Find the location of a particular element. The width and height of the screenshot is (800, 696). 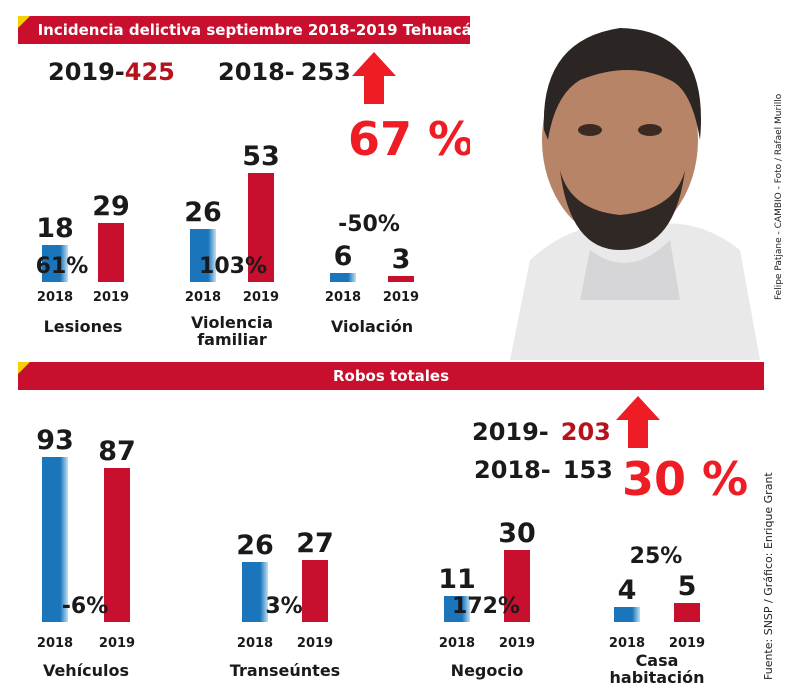

section-banner: Robos totales is located at coordinates (391, 376).